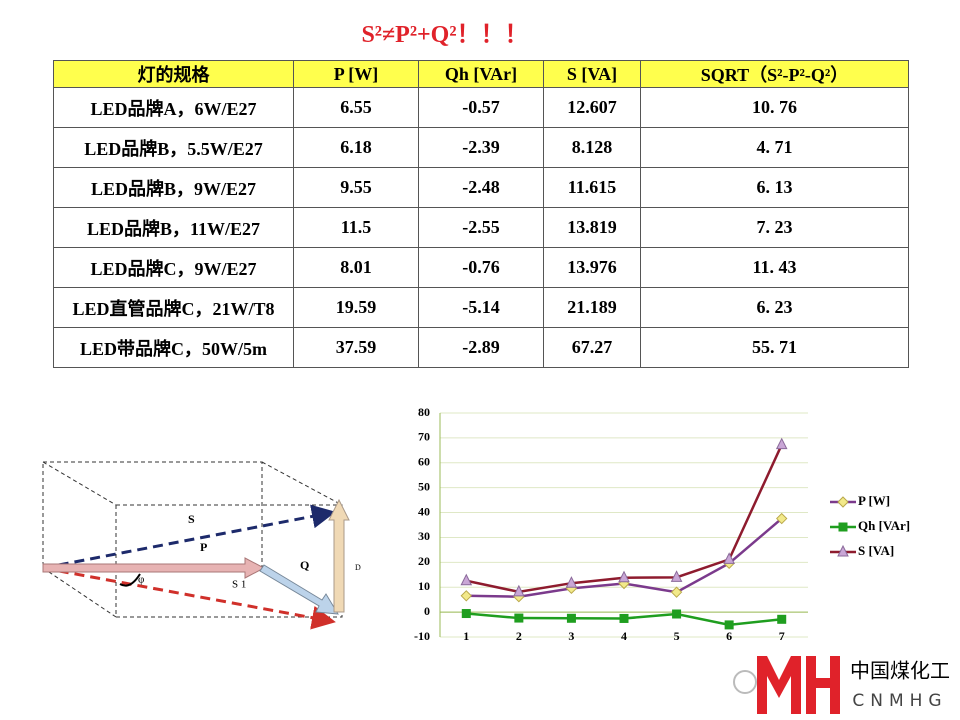  What do you see at coordinates (592, 347) in the screenshot?
I see `table-cell: 67.27` at bounding box center [592, 347].